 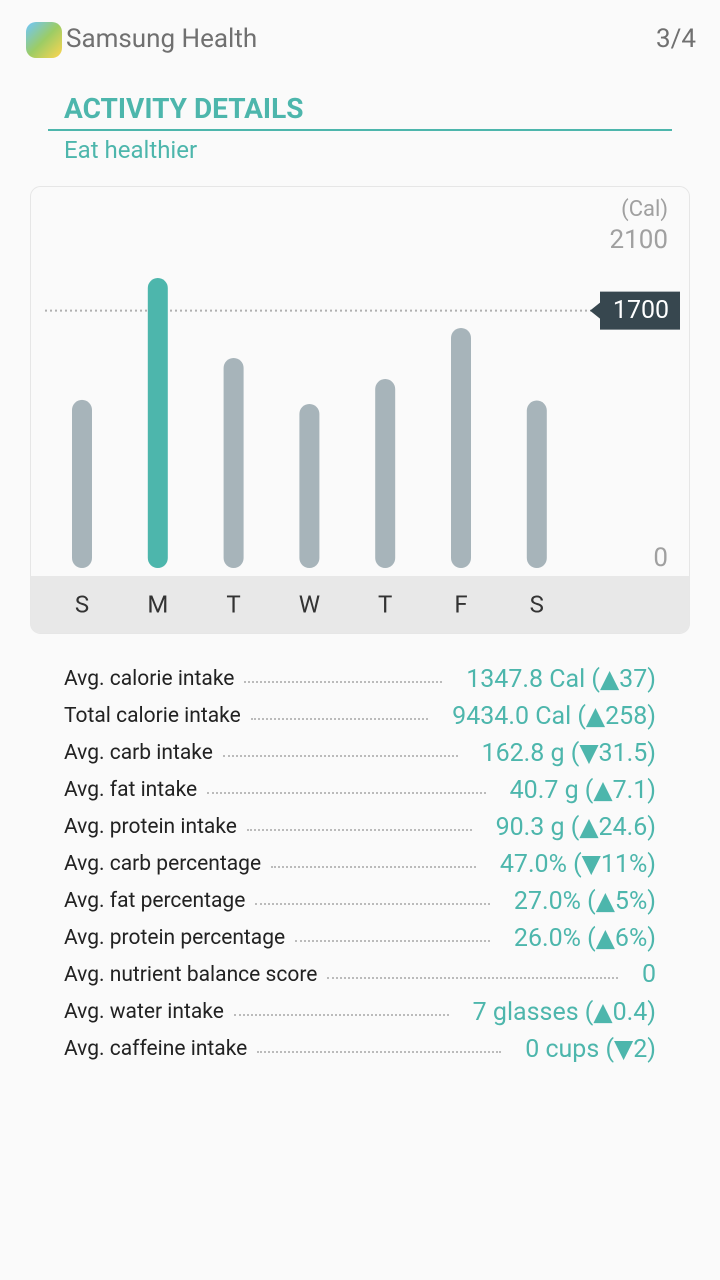 What do you see at coordinates (360, 1011) in the screenshot?
I see `stat-row: Avg. water intake 7 glasses (▲0.4)` at bounding box center [360, 1011].